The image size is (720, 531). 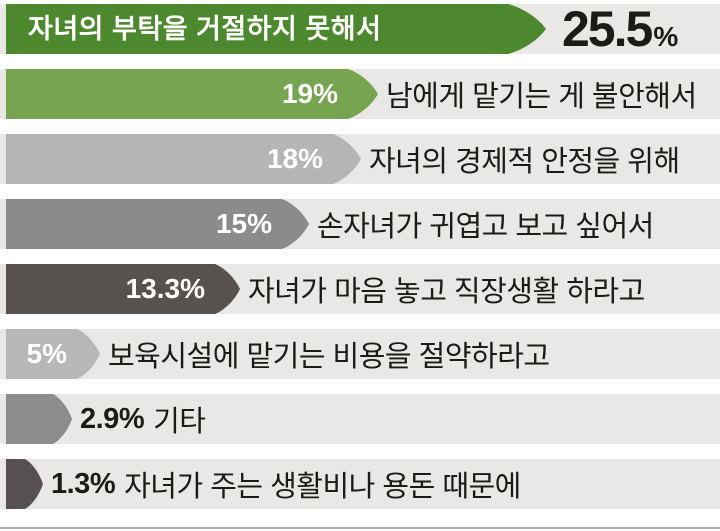 I want to click on bar-row: 2.9% 기타, so click(x=360, y=419).